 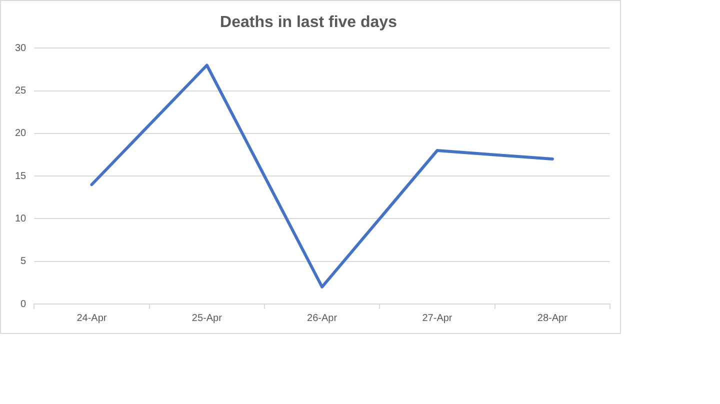 What do you see at coordinates (23, 262) in the screenshot?
I see `y-tick-label: 5` at bounding box center [23, 262].